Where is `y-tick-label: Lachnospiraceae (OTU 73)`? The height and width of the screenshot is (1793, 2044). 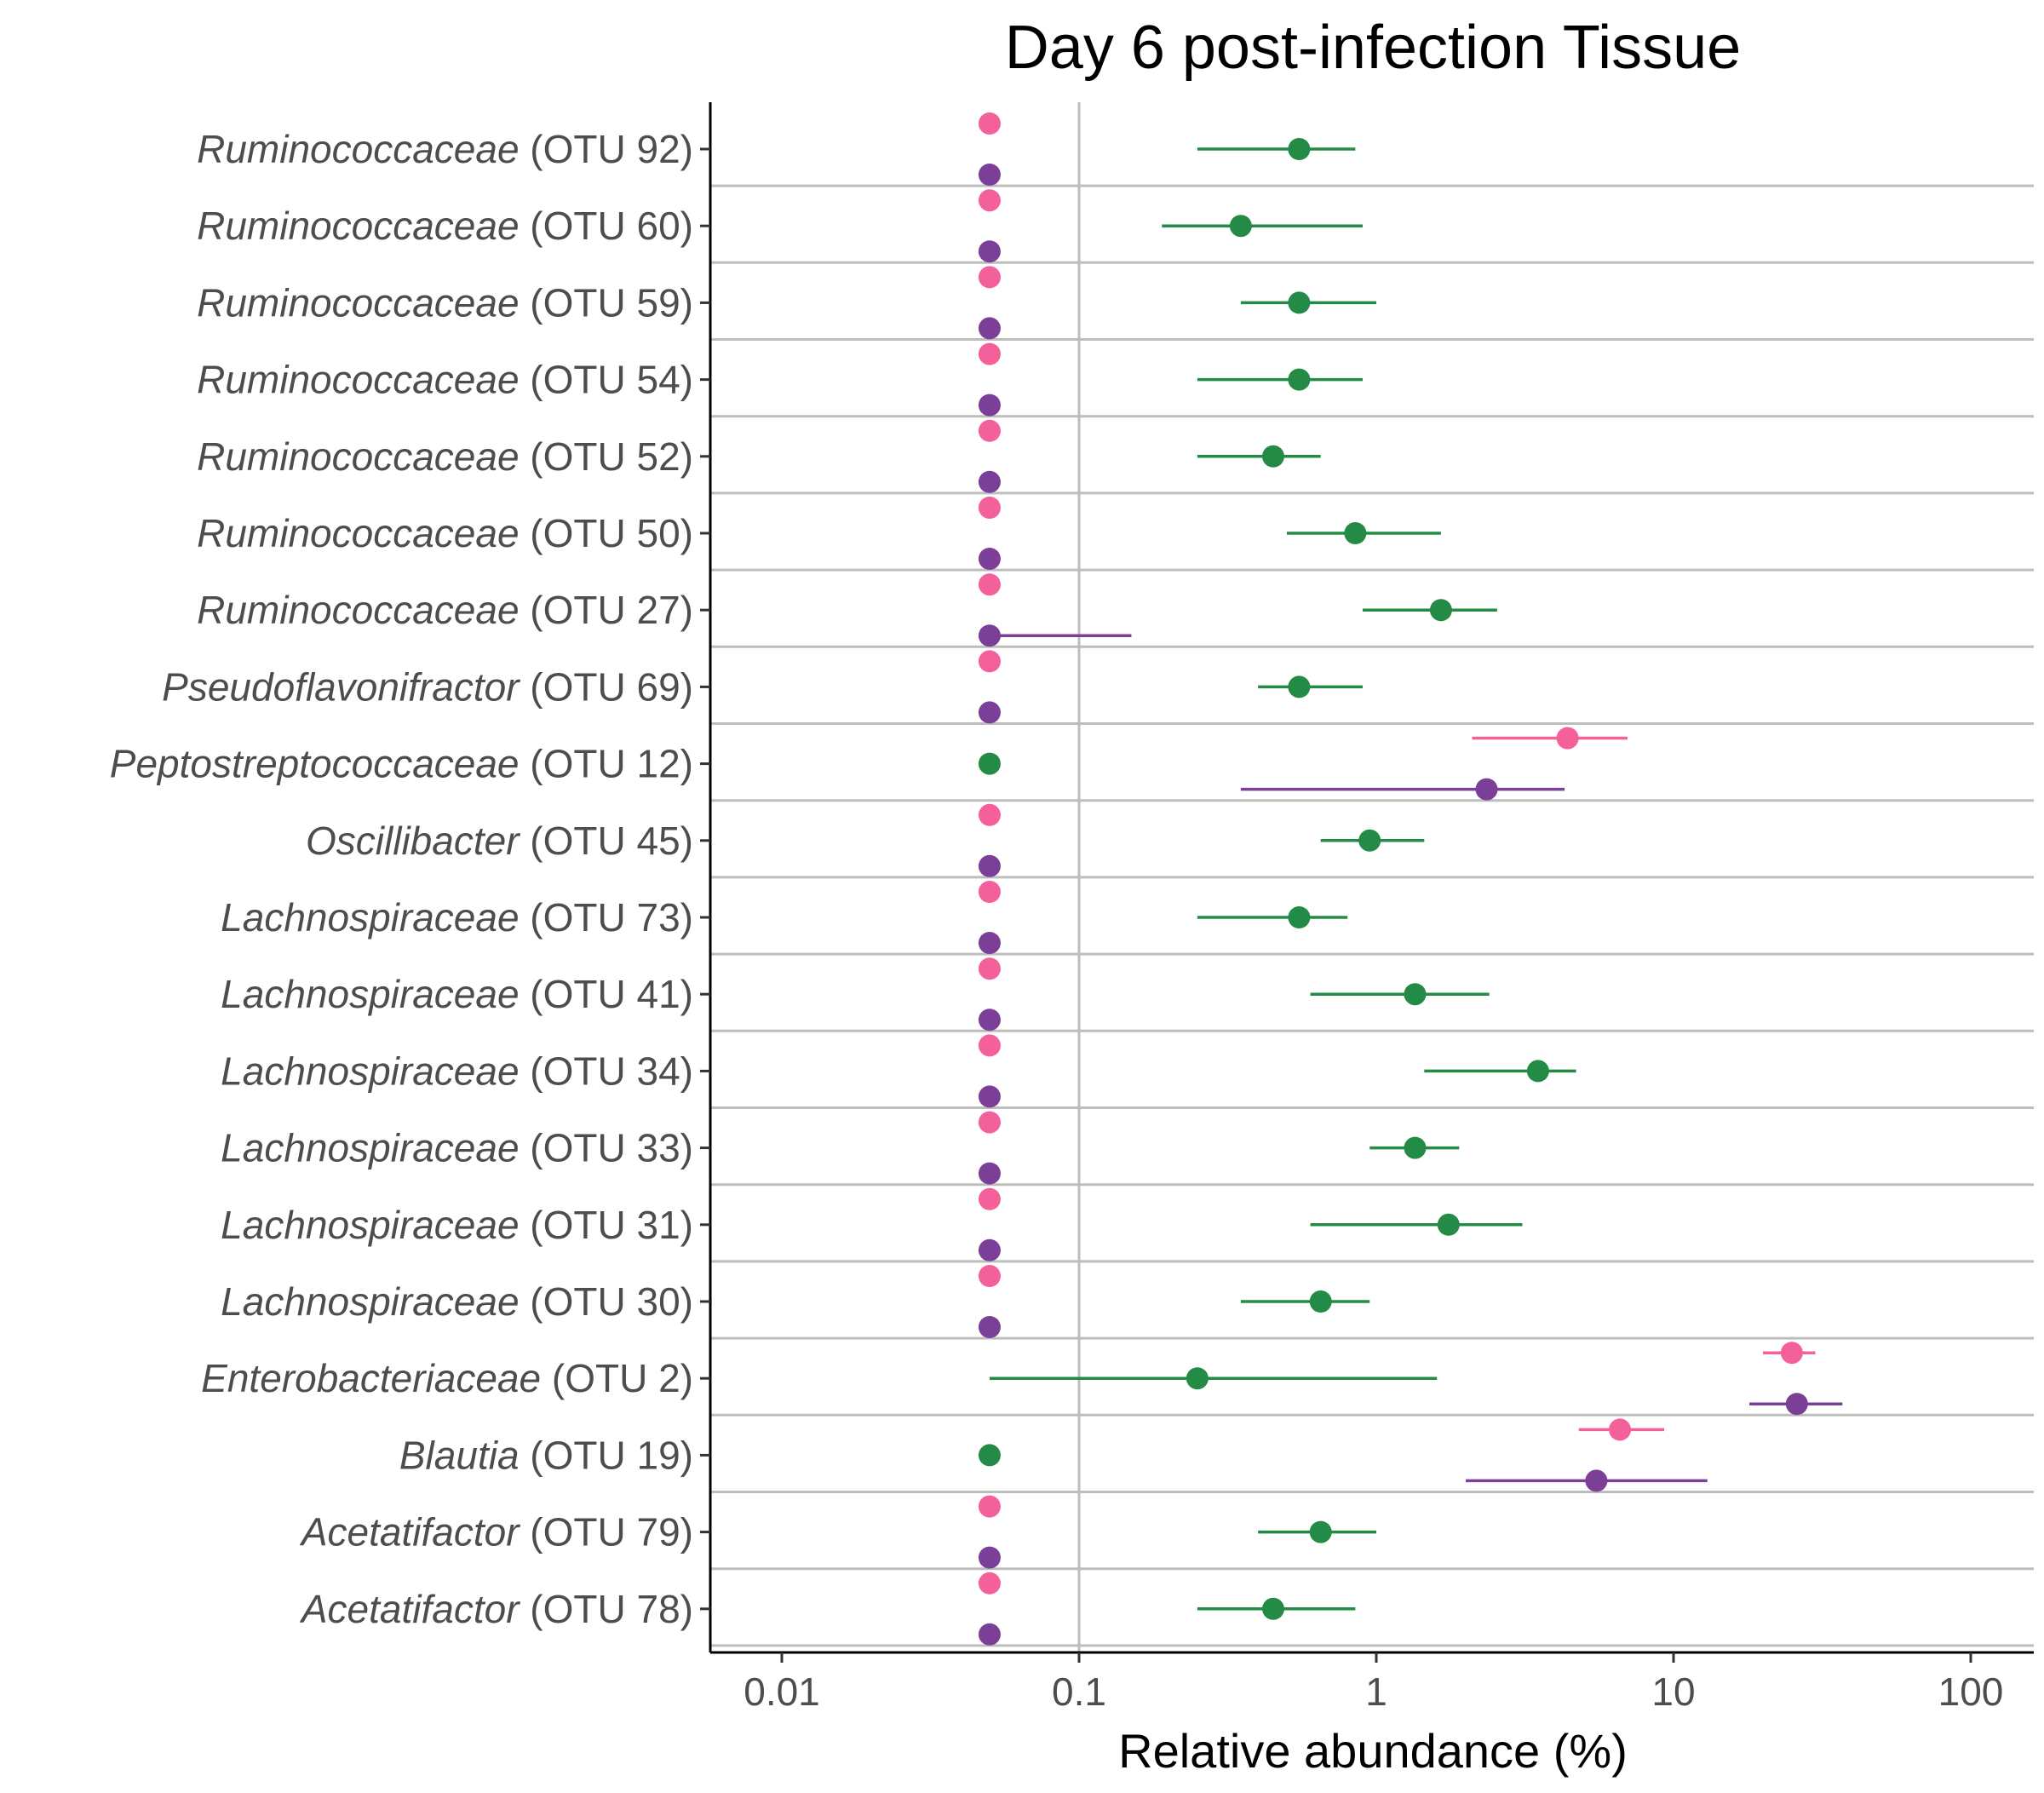 y-tick-label: Lachnospiraceae (OTU 73) is located at coordinates (457, 918).